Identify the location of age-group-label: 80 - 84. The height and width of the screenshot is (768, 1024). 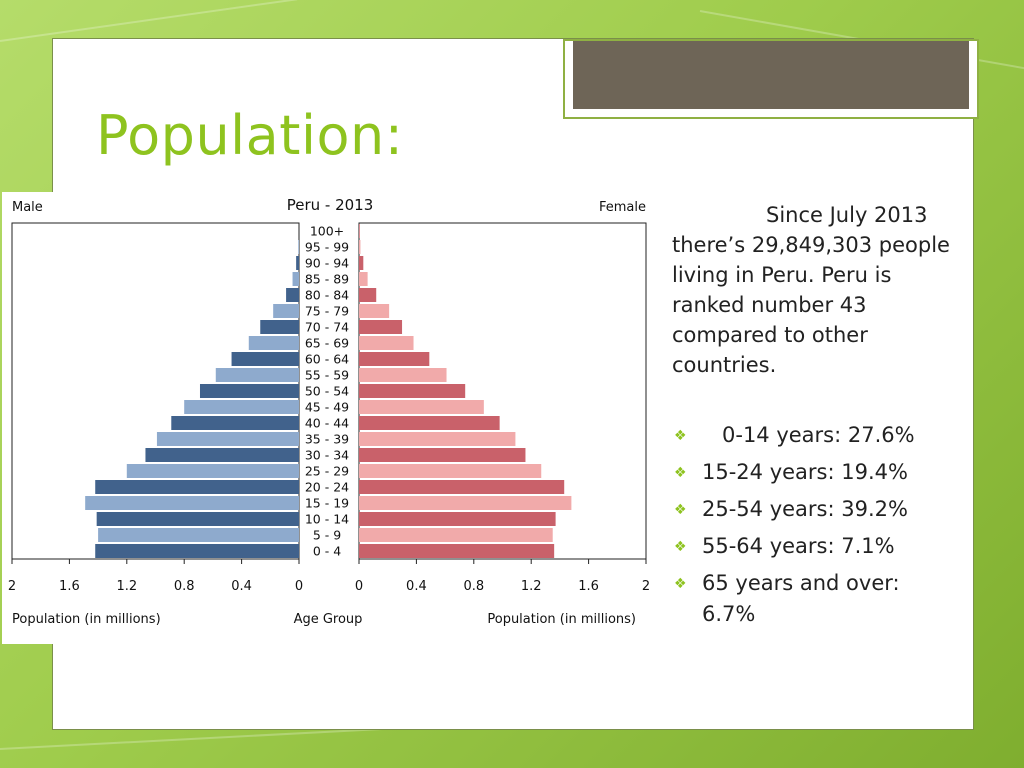
(327, 295).